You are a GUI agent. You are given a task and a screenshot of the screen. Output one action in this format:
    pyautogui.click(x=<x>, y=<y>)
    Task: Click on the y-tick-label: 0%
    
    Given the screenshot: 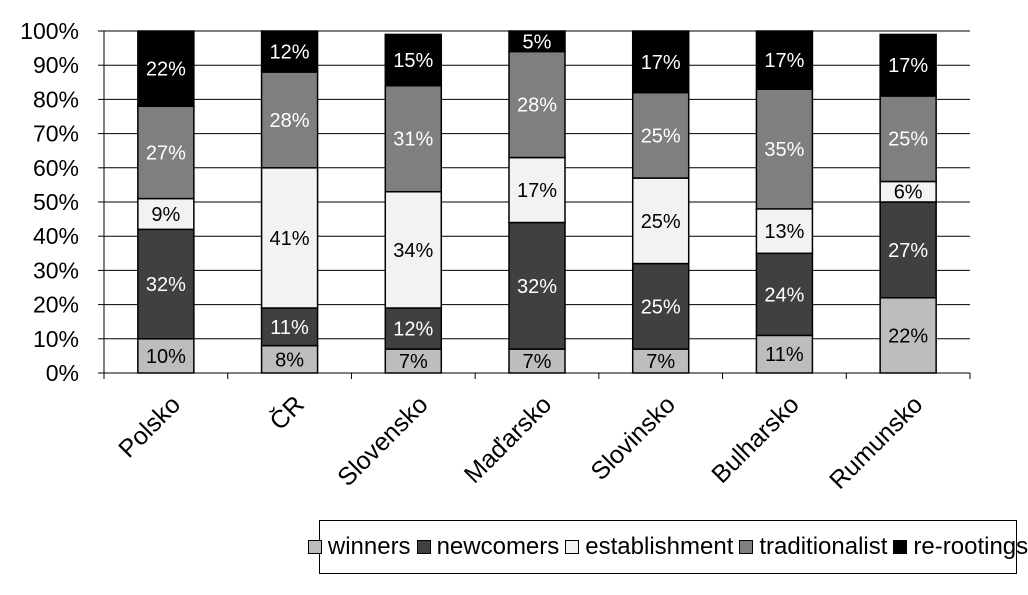 What is the action you would take?
    pyautogui.click(x=62, y=373)
    